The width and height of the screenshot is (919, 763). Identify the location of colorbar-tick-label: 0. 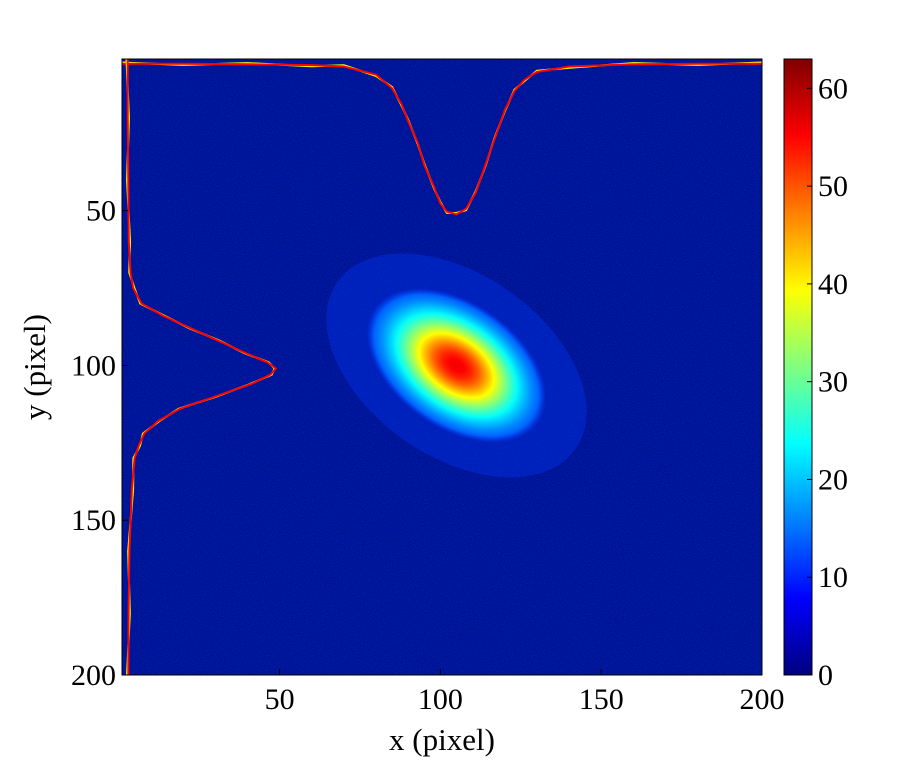
(825, 675).